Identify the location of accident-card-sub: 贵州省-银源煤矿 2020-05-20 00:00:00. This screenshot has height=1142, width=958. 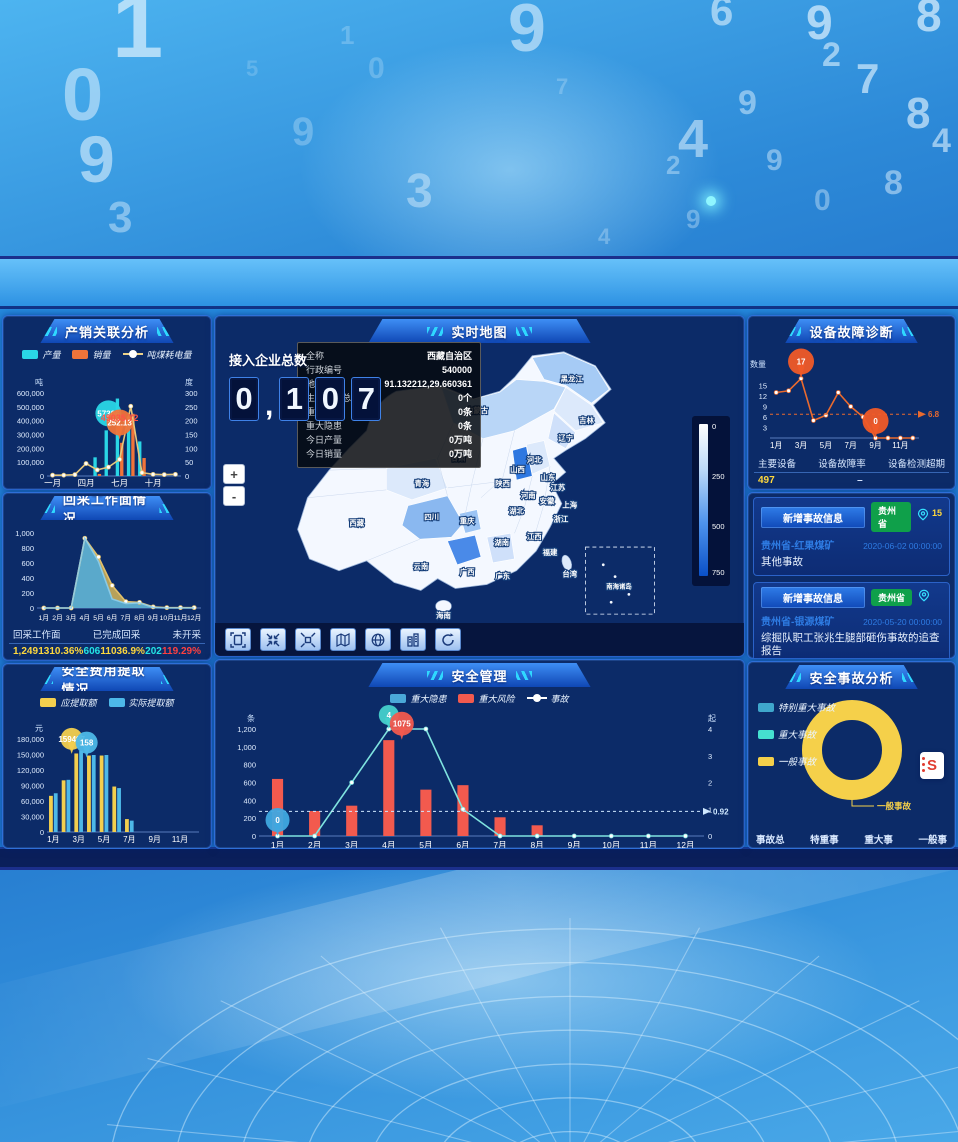
(851, 620).